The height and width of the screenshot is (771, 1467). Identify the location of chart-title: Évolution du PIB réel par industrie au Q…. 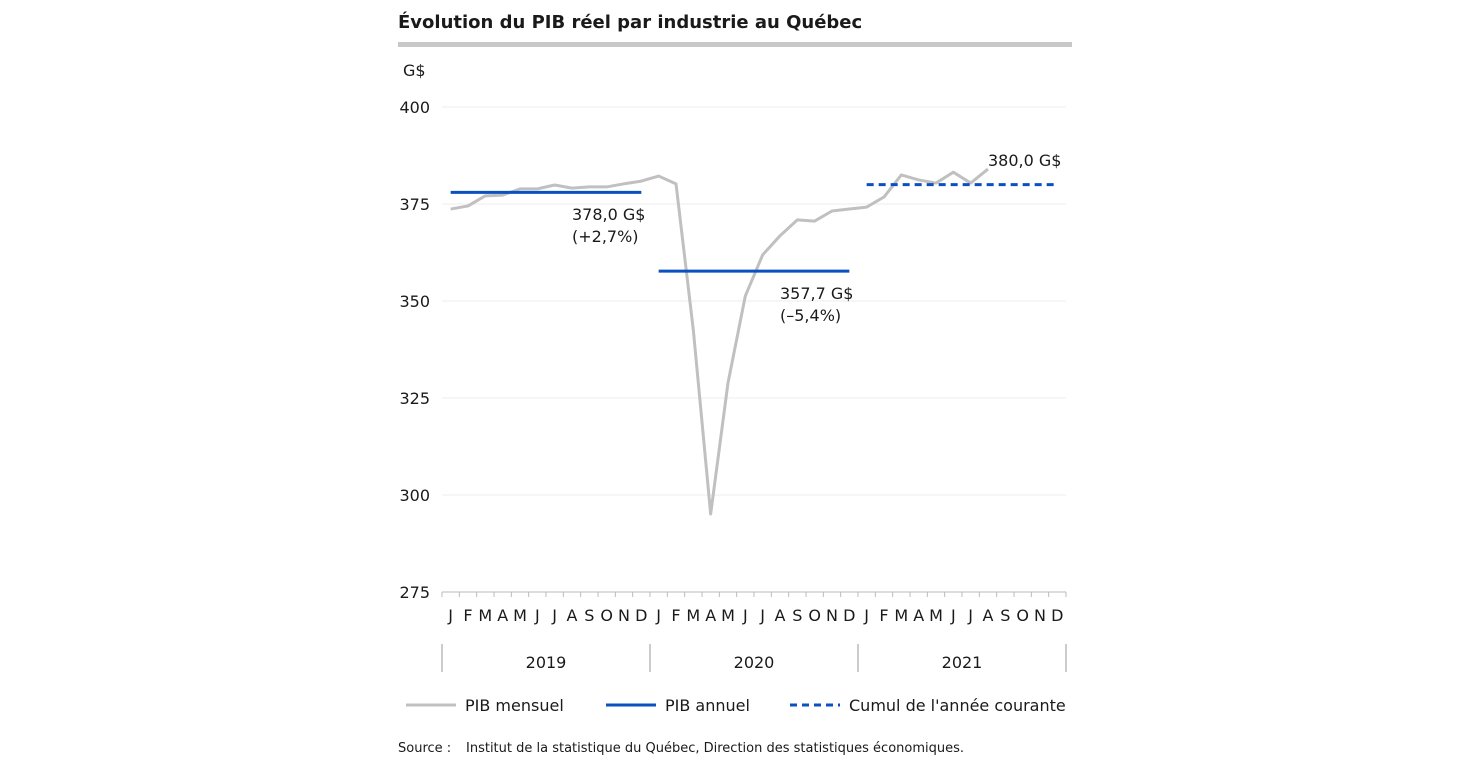
(630, 22).